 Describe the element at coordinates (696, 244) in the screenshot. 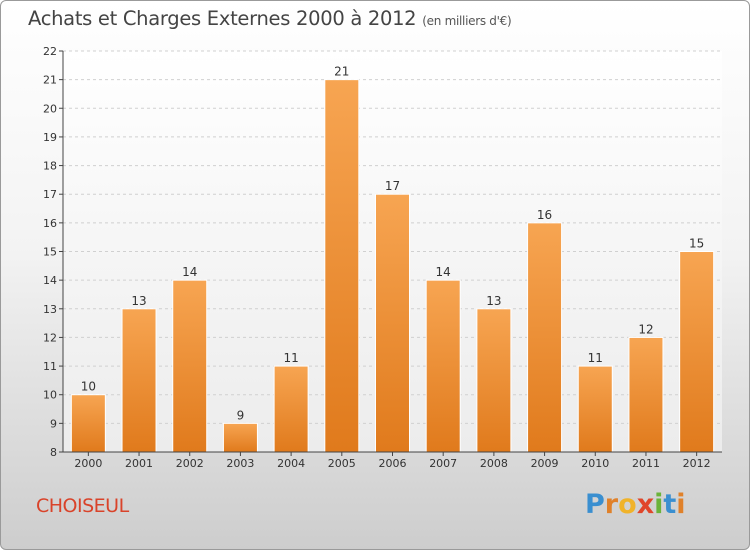

I see `data-label-2012: 15` at that location.